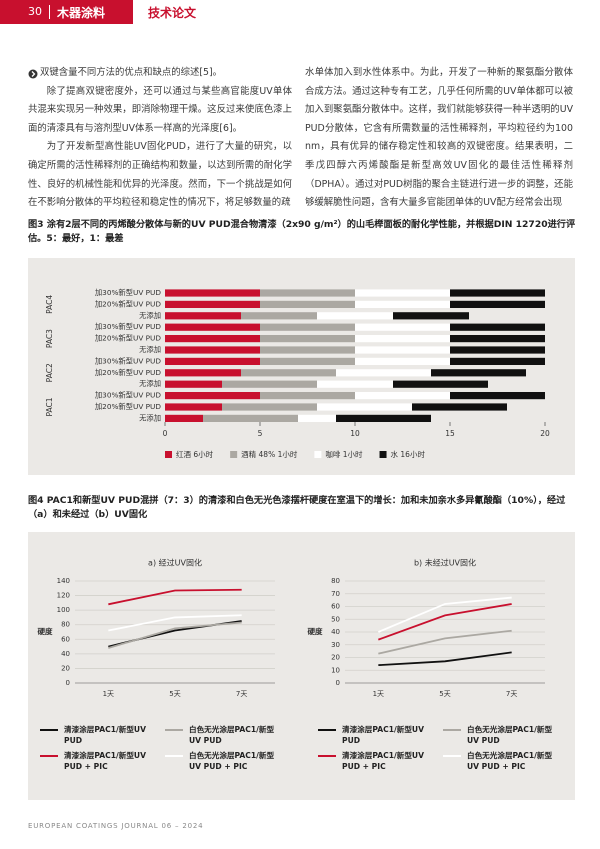 This screenshot has width=600, height=849. What do you see at coordinates (81, 13) in the screenshot?
I see `section-title: 木器涂料` at bounding box center [81, 13].